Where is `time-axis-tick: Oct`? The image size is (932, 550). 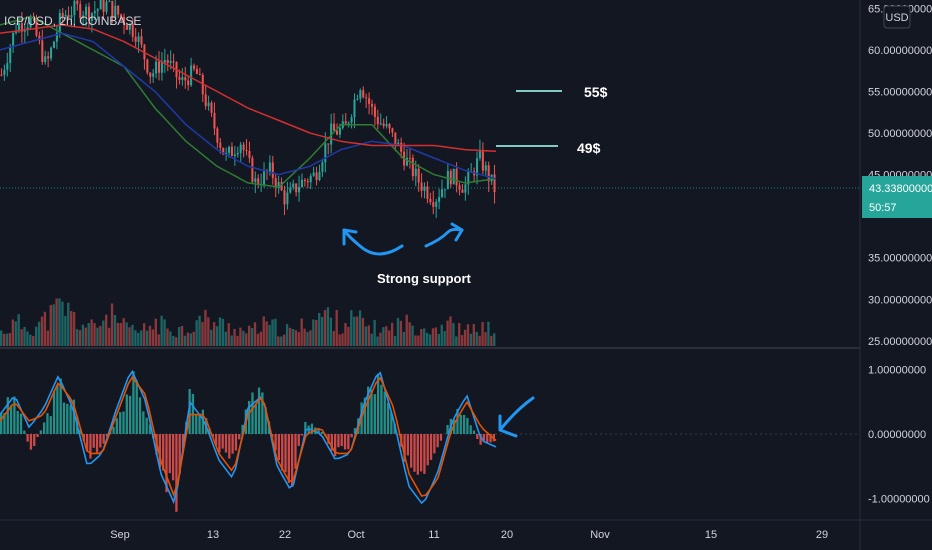
time-axis-tick: Oct is located at coordinates (355, 535).